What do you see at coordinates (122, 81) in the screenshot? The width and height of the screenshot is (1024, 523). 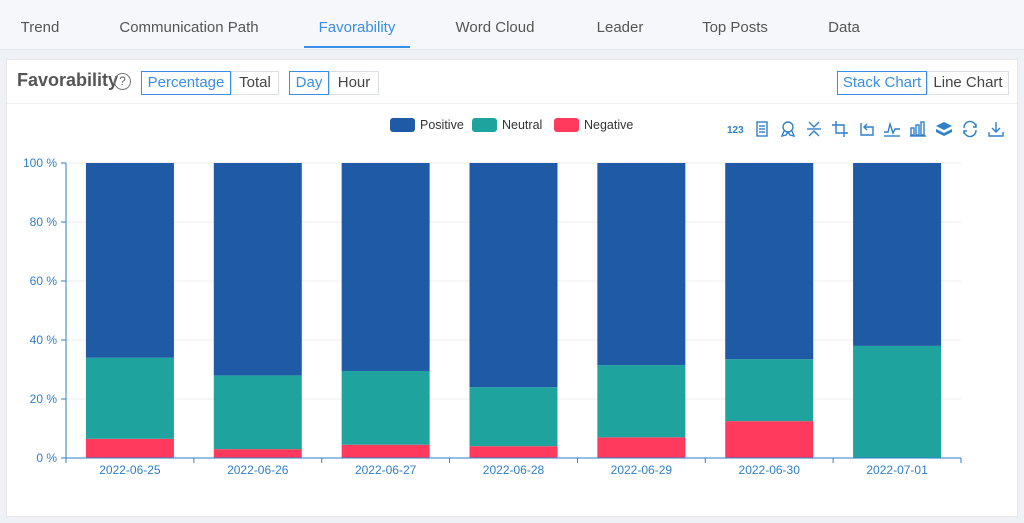 I see `question-circle-icon: ?` at bounding box center [122, 81].